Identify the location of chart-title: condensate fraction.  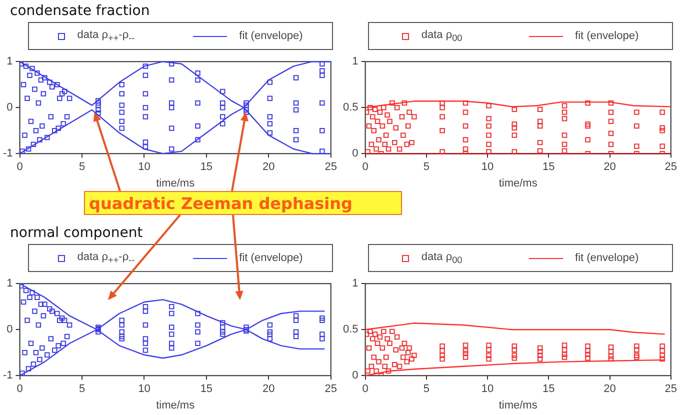
(80, 11).